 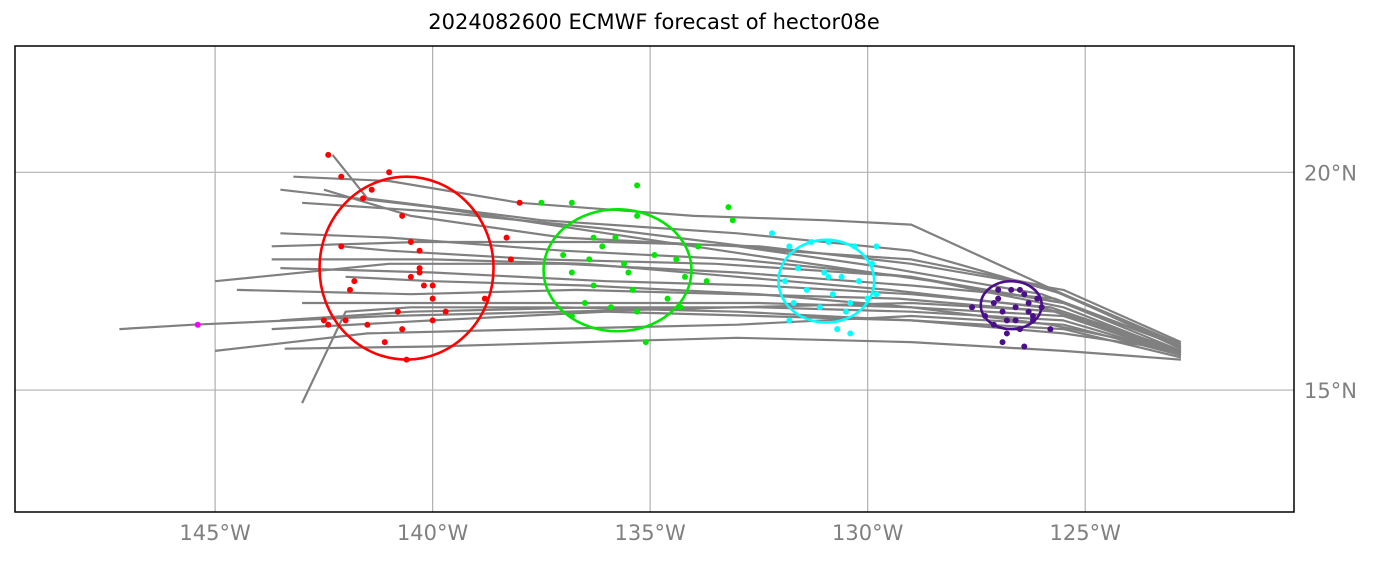 I want to click on x-tick-label: 130°W, so click(x=868, y=533).